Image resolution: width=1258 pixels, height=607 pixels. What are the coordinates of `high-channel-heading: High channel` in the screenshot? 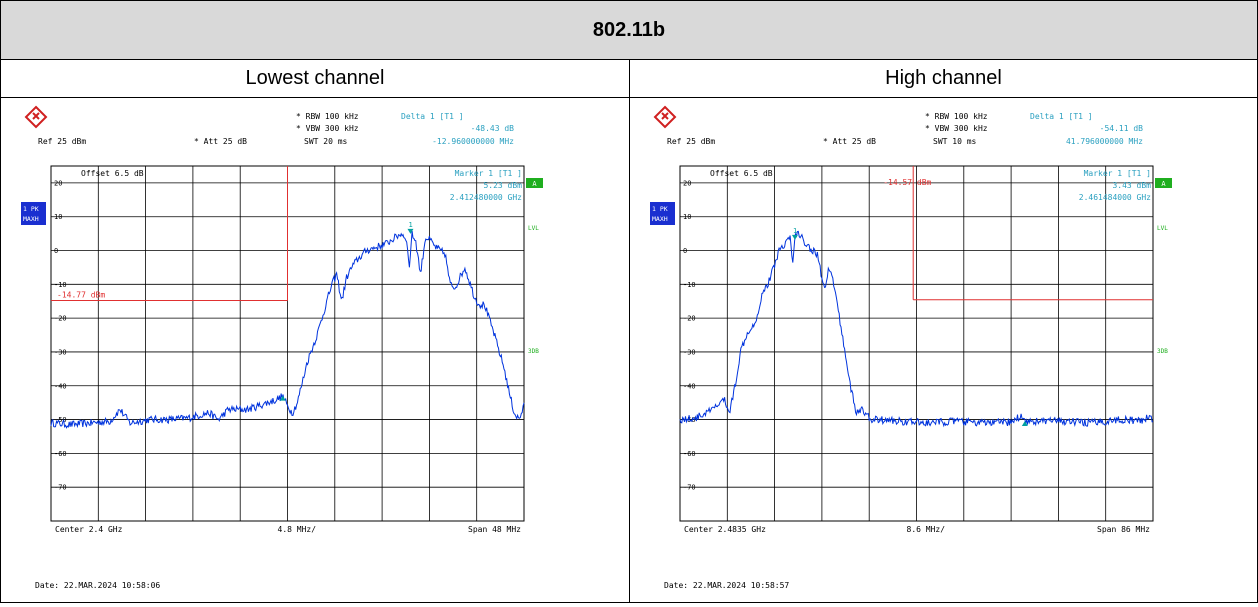 It's located at (943, 79).